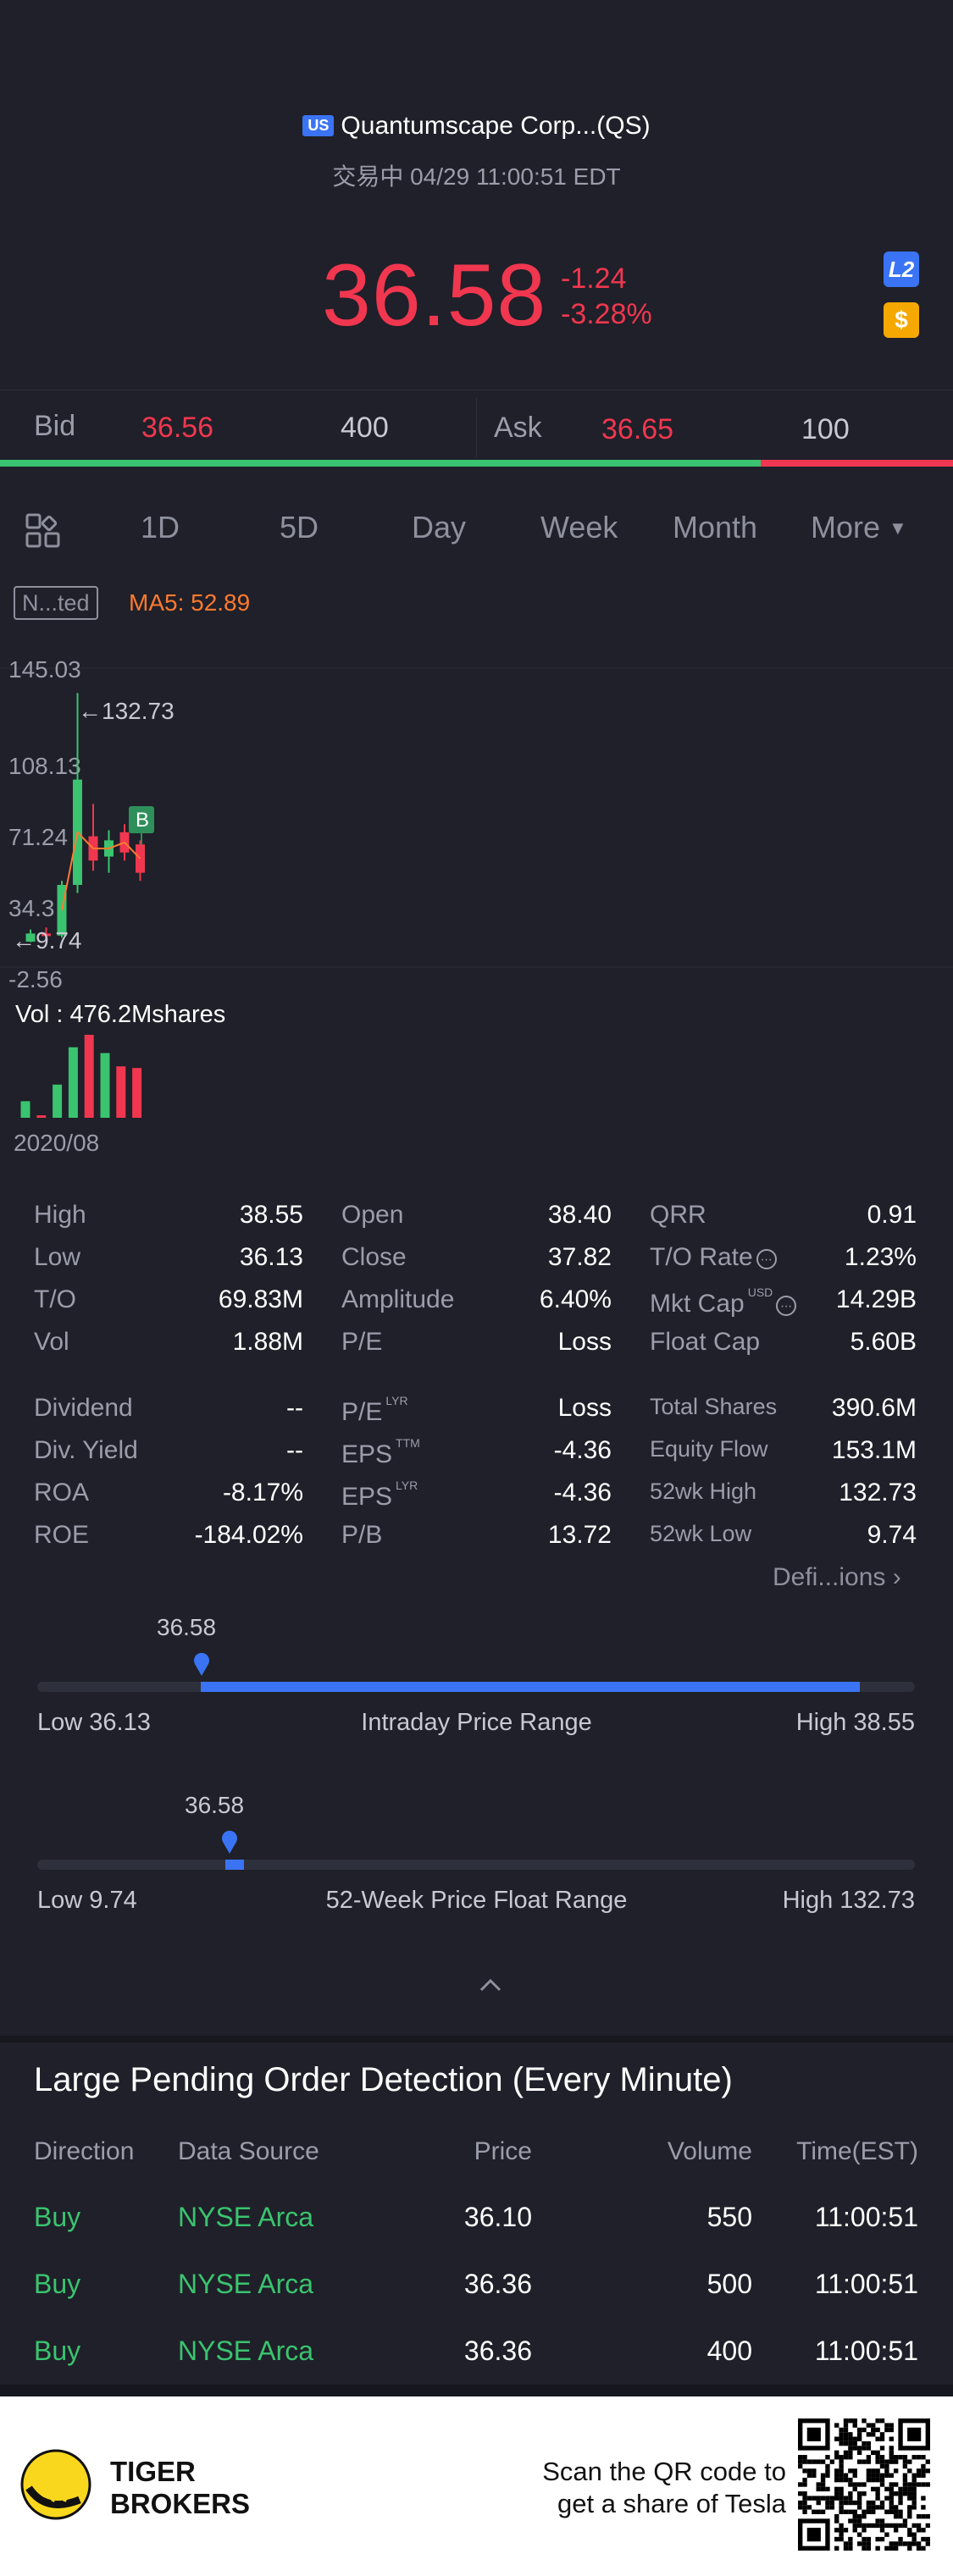  What do you see at coordinates (902, 270) in the screenshot?
I see `level2-icon: L2` at bounding box center [902, 270].